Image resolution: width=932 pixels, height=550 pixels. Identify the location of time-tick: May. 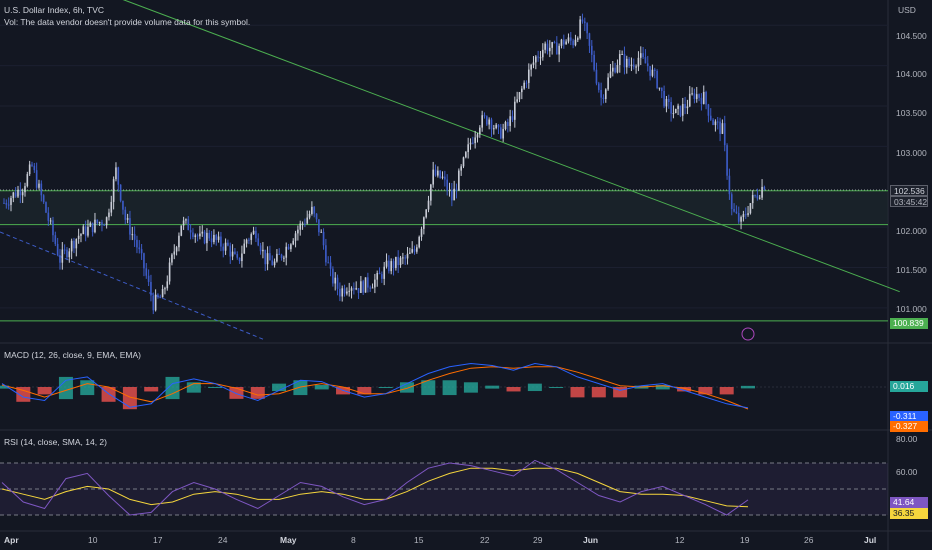
(288, 540).